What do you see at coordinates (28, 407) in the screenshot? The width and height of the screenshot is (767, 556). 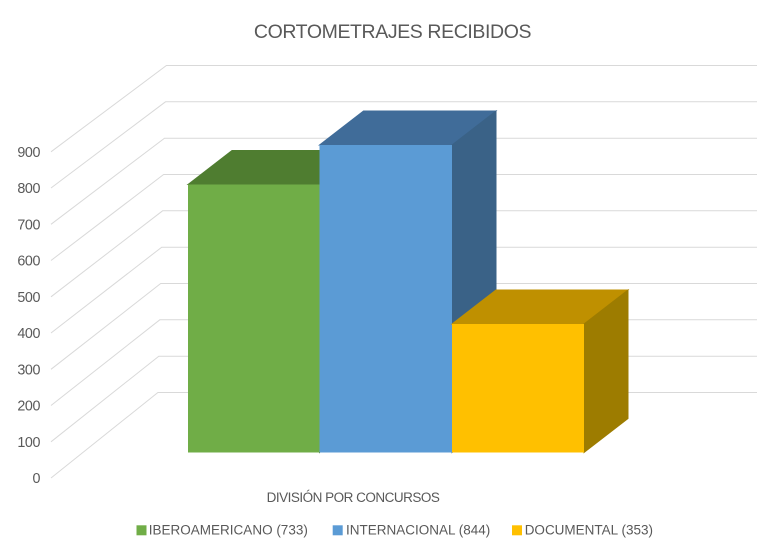 I see `svg-text: 200` at bounding box center [28, 407].